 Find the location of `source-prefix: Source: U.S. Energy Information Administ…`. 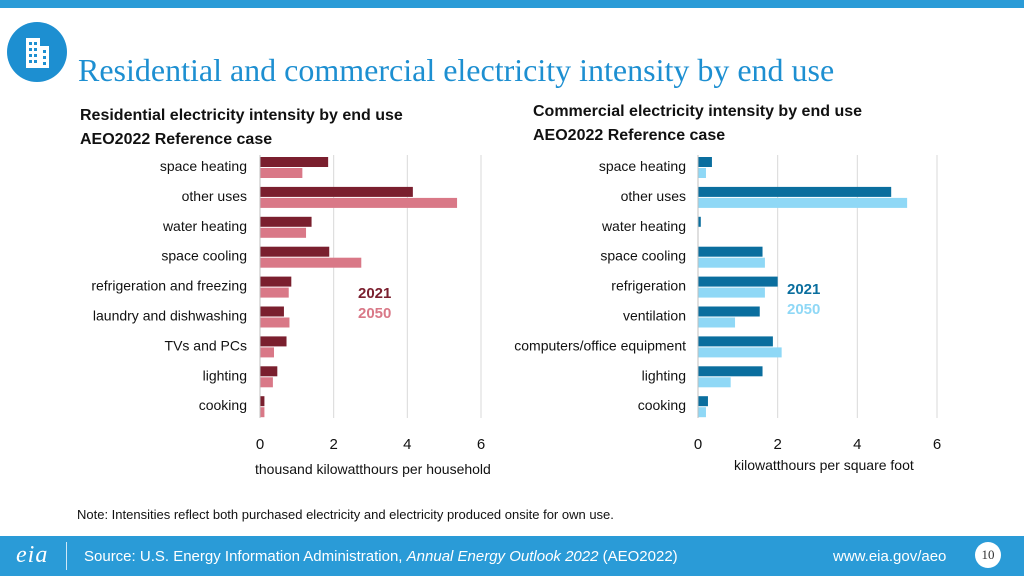

source-prefix: Source: U.S. Energy Information Administ… is located at coordinates (245, 556).